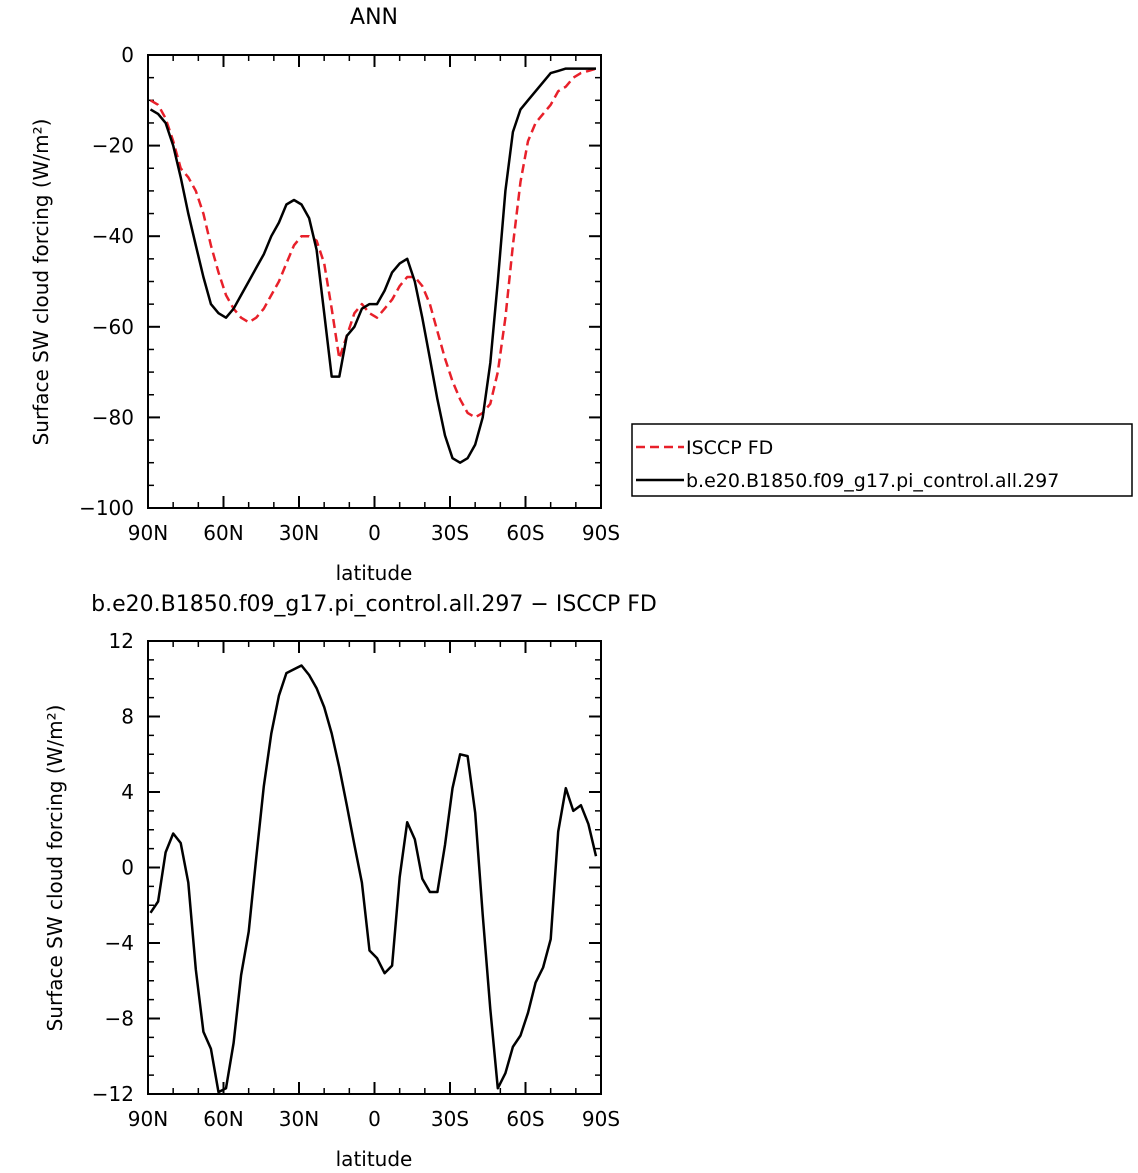  What do you see at coordinates (374, 1159) in the screenshot?
I see `bottom-x-axis-label: latitude` at bounding box center [374, 1159].